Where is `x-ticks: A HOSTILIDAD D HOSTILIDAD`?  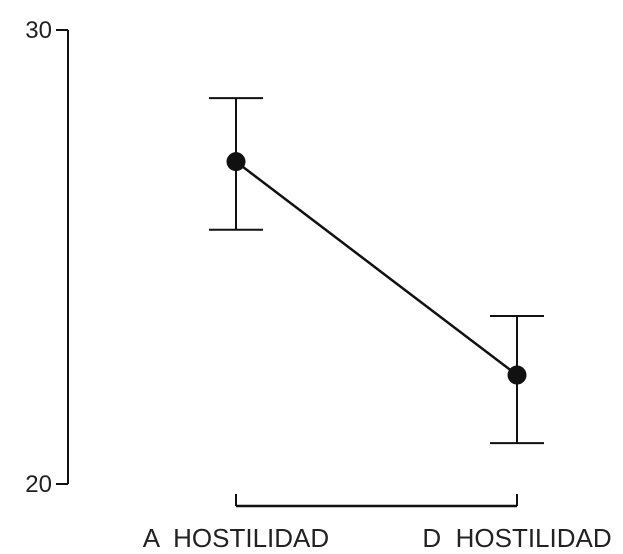
x-ticks: A HOSTILIDAD D HOSTILIDAD is located at coordinates (377, 523).